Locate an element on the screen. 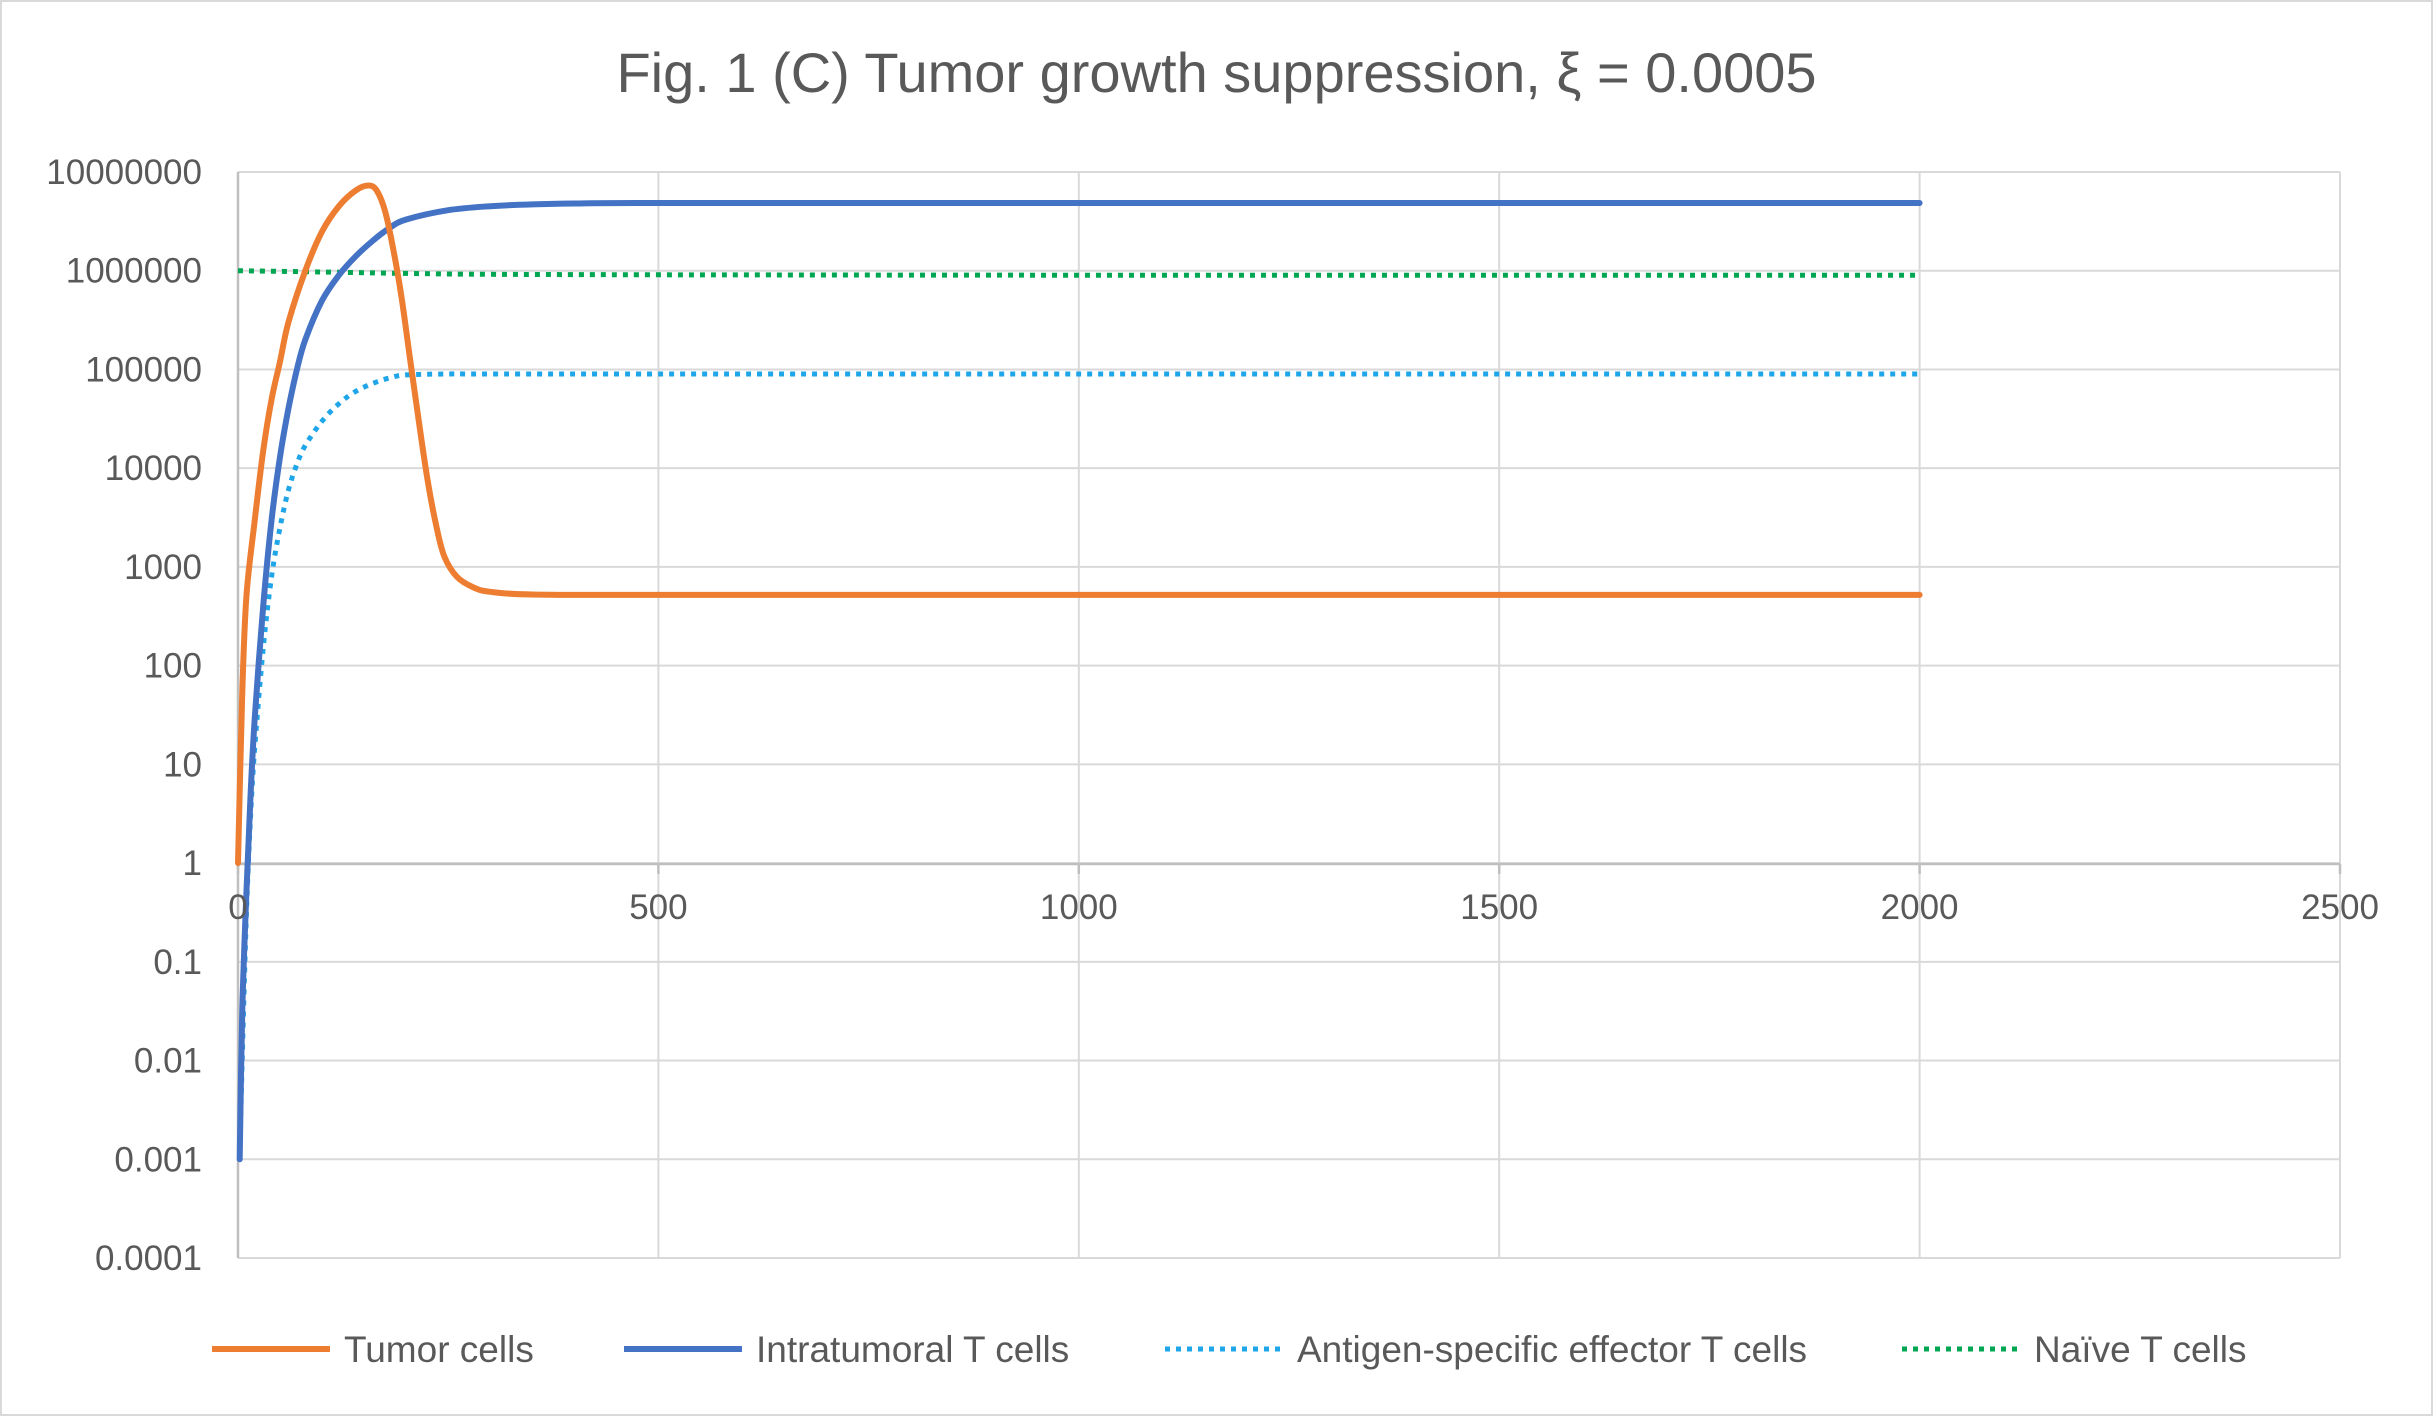  legend-label-2: Antigen-specific effector T cells is located at coordinates (1552, 1349).